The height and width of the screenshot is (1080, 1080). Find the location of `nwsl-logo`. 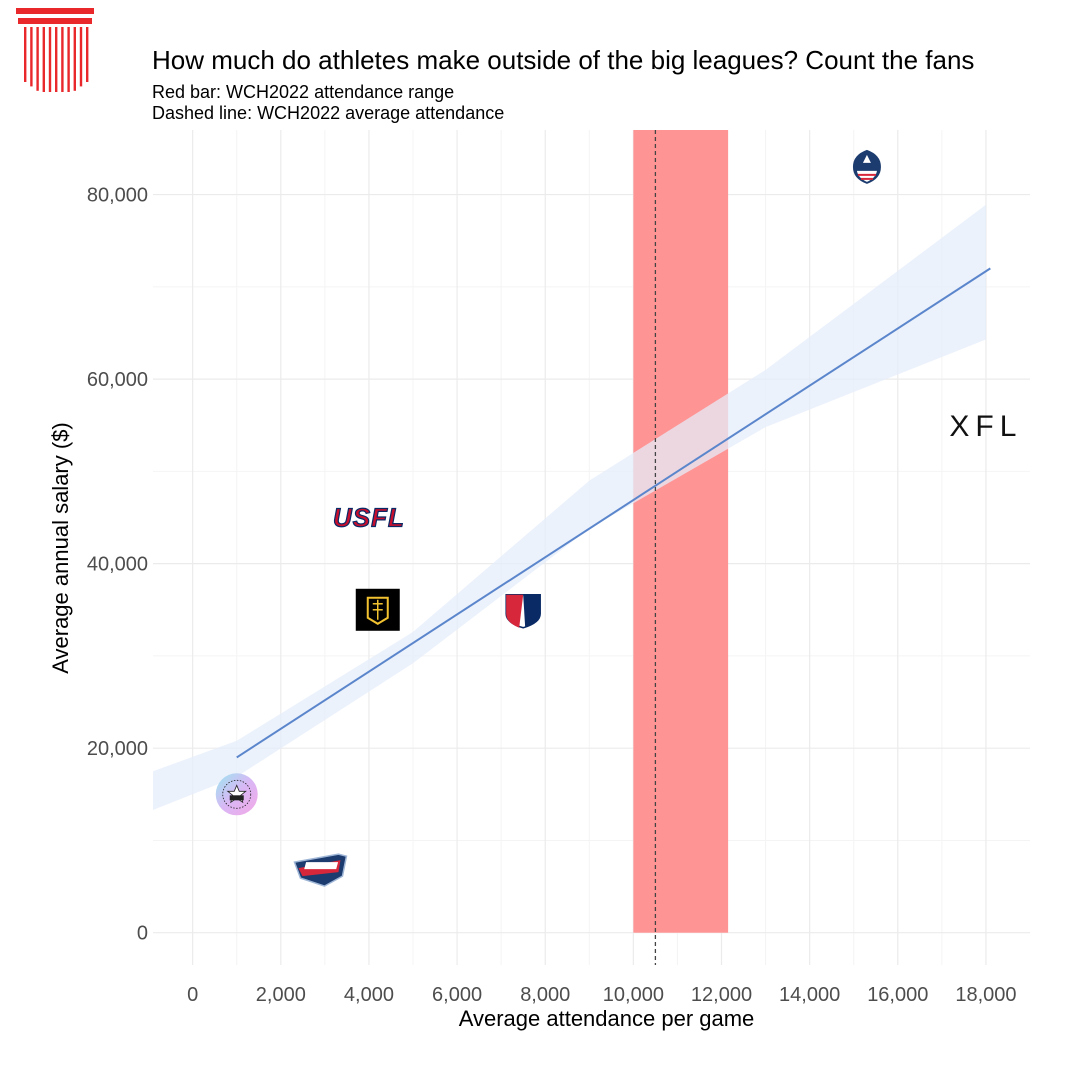

nwsl-logo is located at coordinates (523, 611).